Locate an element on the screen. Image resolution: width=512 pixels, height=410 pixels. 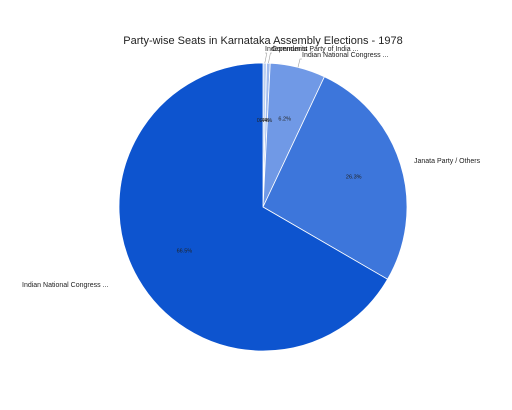
pie-slice is located at coordinates (335, 178).